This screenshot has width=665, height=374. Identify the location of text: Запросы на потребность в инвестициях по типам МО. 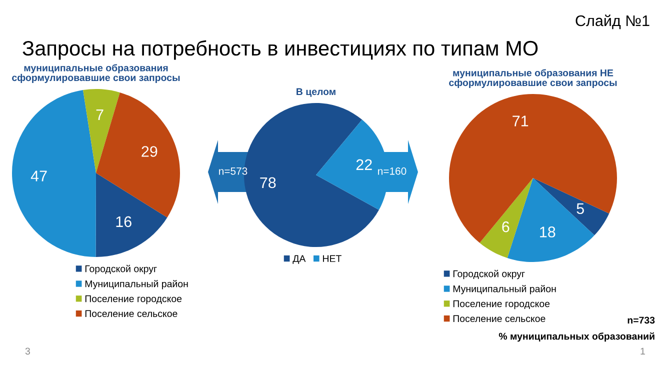
(280, 50).